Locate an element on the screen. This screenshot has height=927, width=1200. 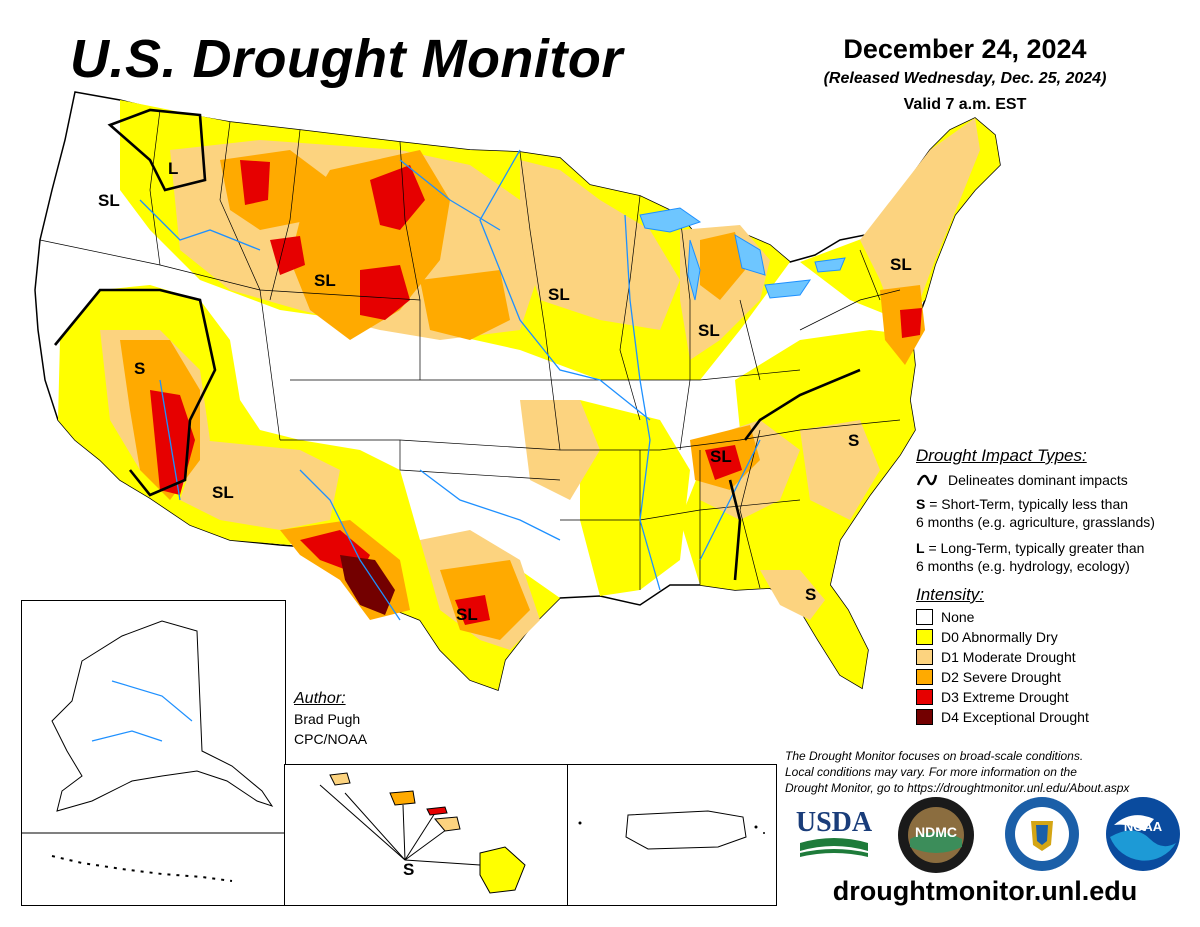
great-lakes is located at coordinates (742, 254).